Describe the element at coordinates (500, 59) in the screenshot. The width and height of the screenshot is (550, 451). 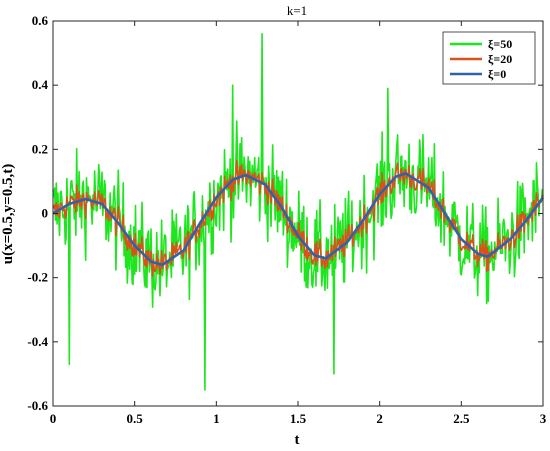
I see `legend-label-xi20: ξ=20` at that location.